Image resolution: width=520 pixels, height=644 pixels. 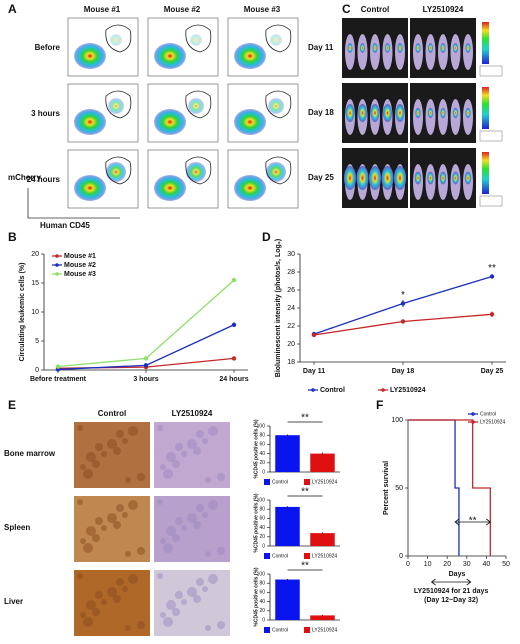 What do you see at coordinates (492, 371) in the screenshot?
I see `x-tick-label: Day 25` at bounding box center [492, 371].